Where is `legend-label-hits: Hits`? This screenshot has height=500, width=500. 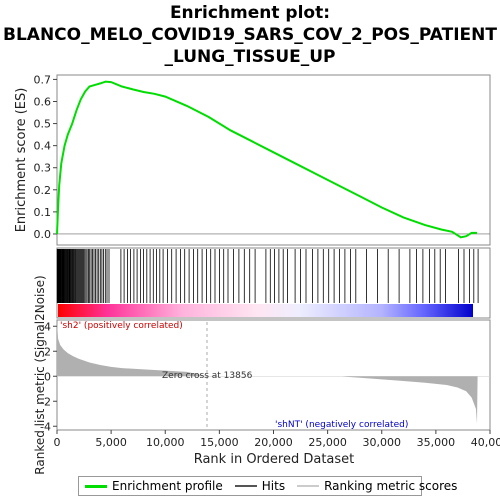
legend-label-hits: Hits is located at coordinates (273, 486).